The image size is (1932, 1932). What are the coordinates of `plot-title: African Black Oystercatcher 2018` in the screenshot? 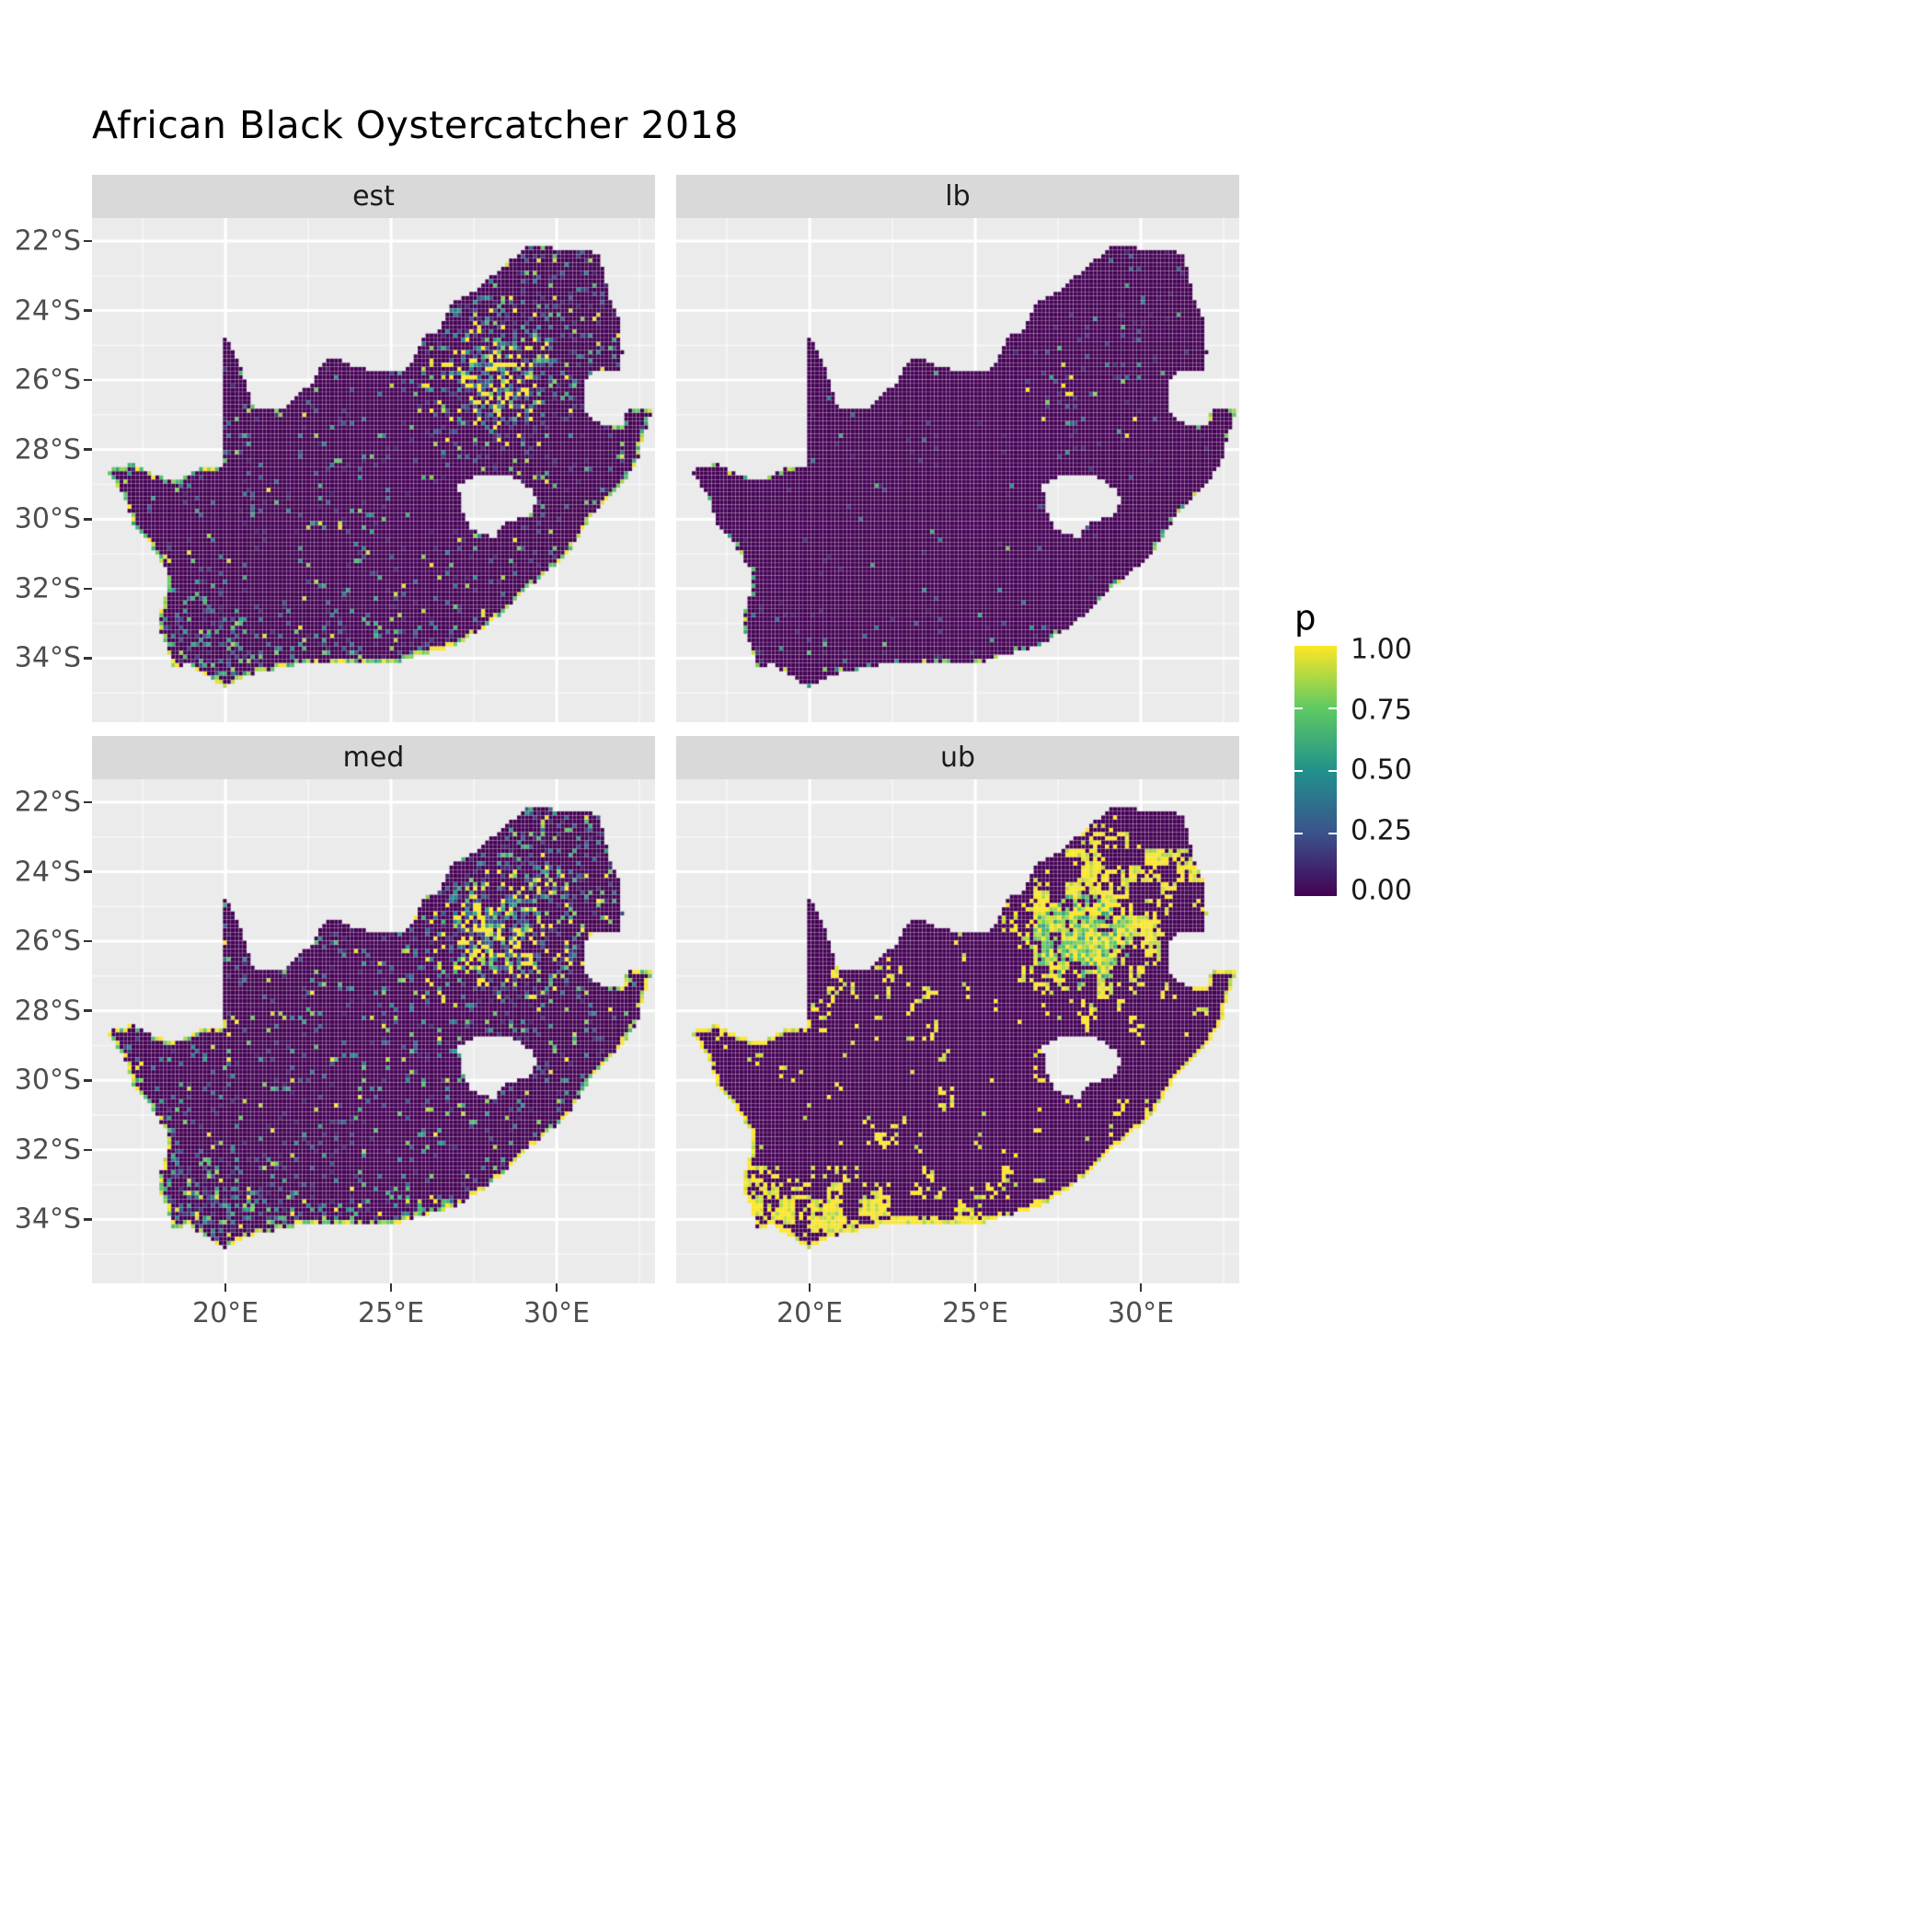 It's located at (415, 125).